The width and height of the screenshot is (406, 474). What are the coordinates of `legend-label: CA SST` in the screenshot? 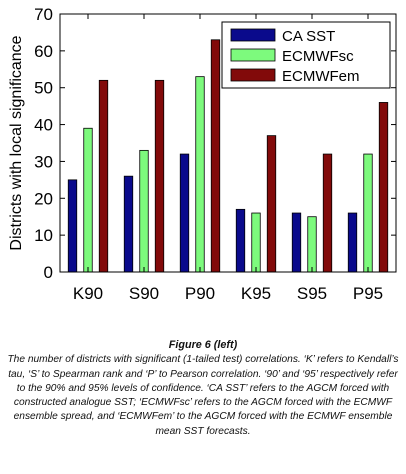 It's located at (308, 36).